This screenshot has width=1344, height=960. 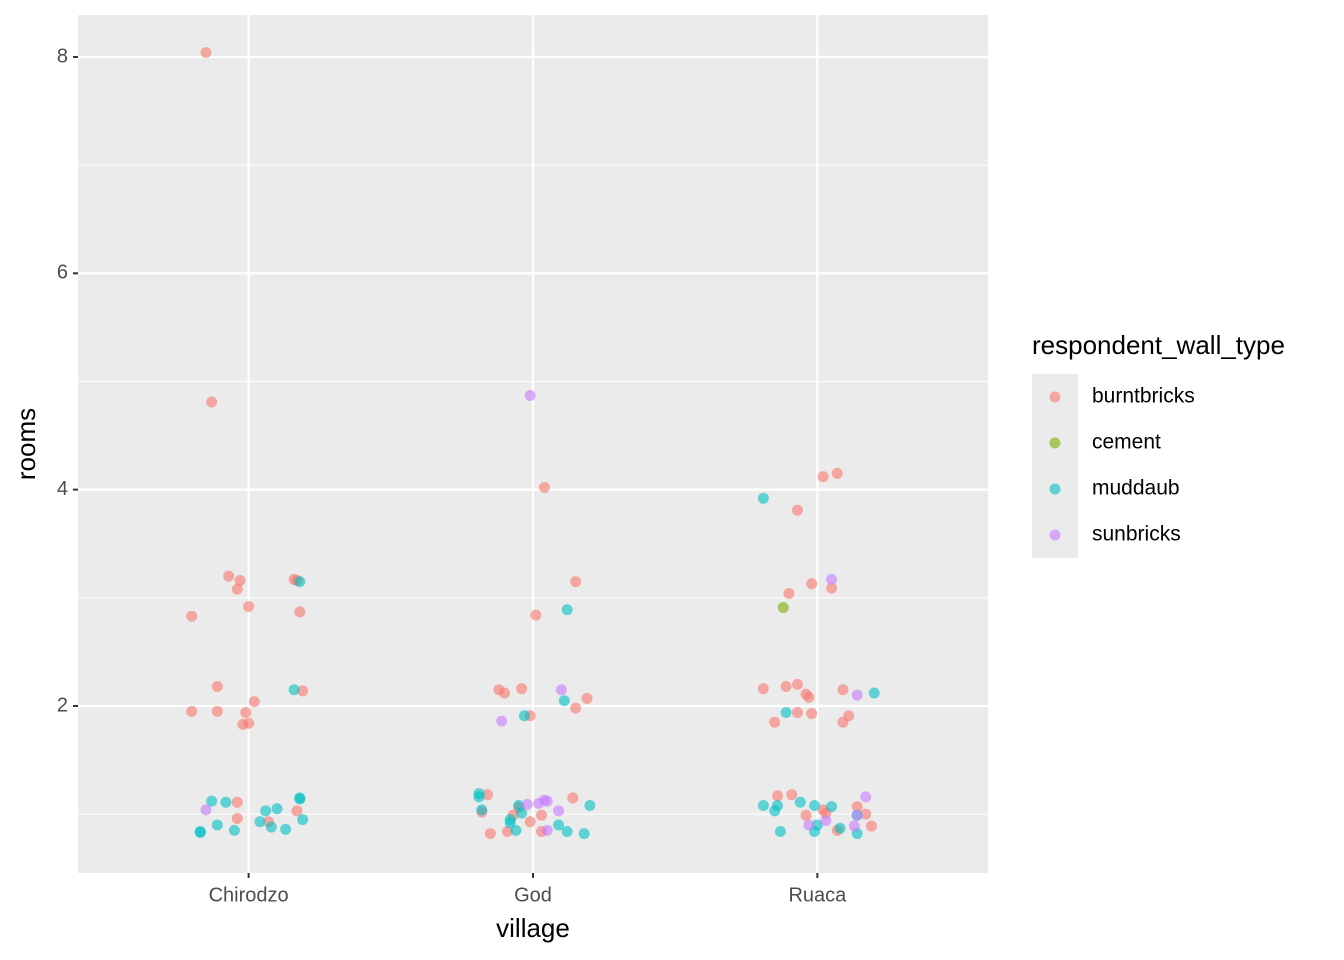 What do you see at coordinates (62, 56) in the screenshot?
I see `y-tick-label: 8` at bounding box center [62, 56].